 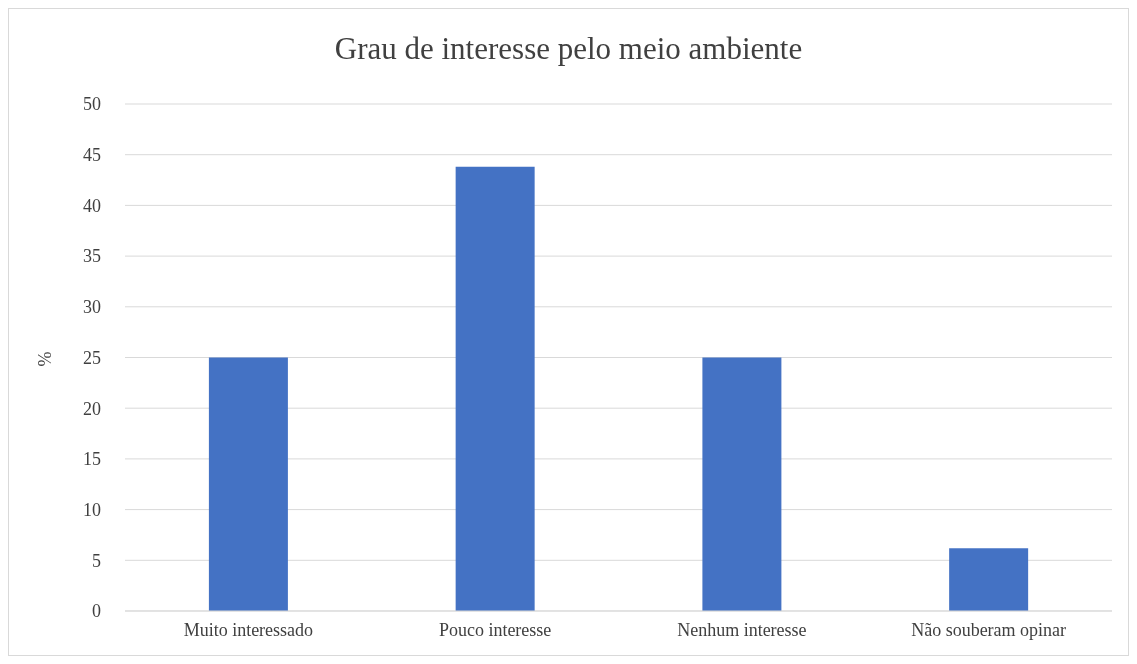 What do you see at coordinates (495, 629) in the screenshot?
I see `x-tick-label: Pouco interesse` at bounding box center [495, 629].